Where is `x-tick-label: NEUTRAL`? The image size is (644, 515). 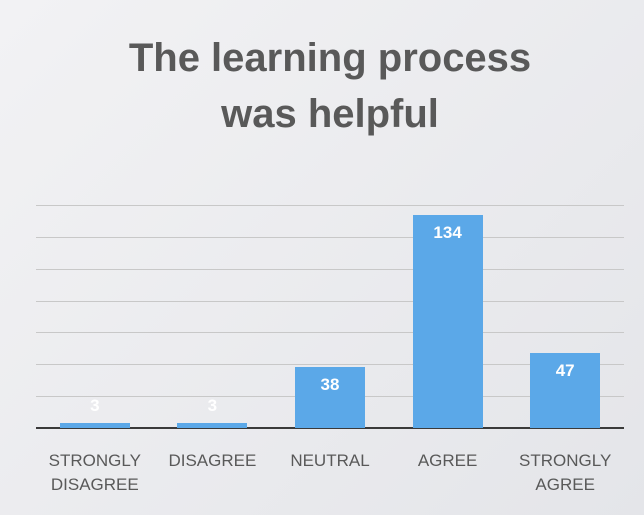 x-tick-label: NEUTRAL is located at coordinates (330, 460).